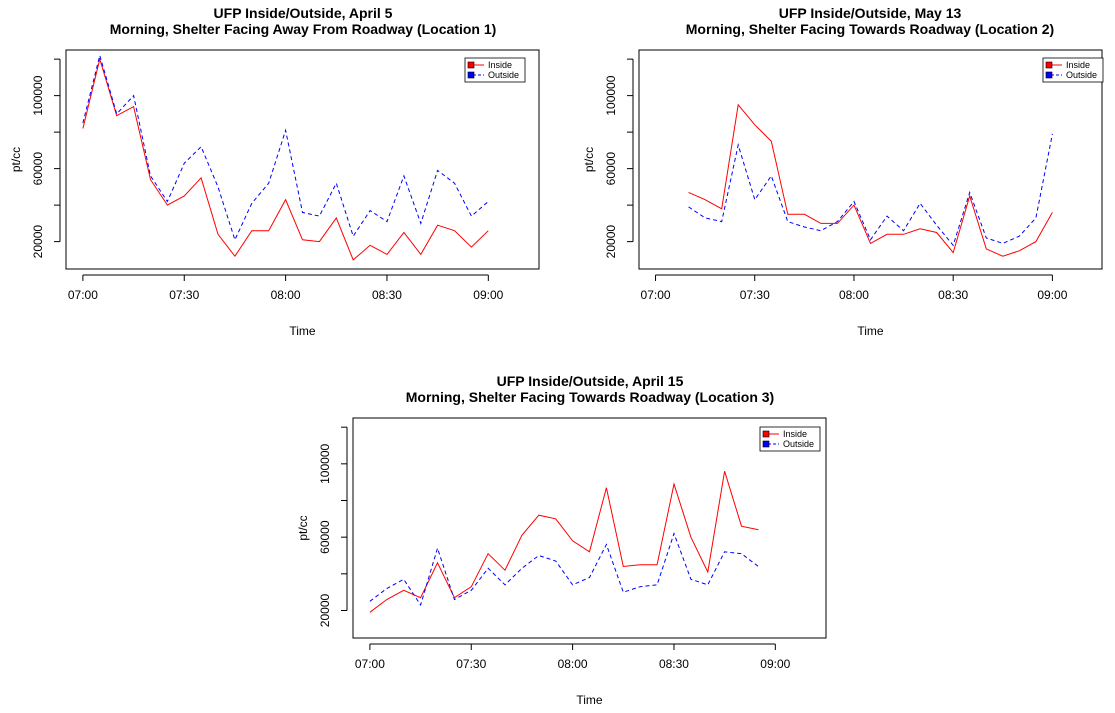  I want to click on chart-title: UFP Inside/Outside, April 15, so click(590, 381).